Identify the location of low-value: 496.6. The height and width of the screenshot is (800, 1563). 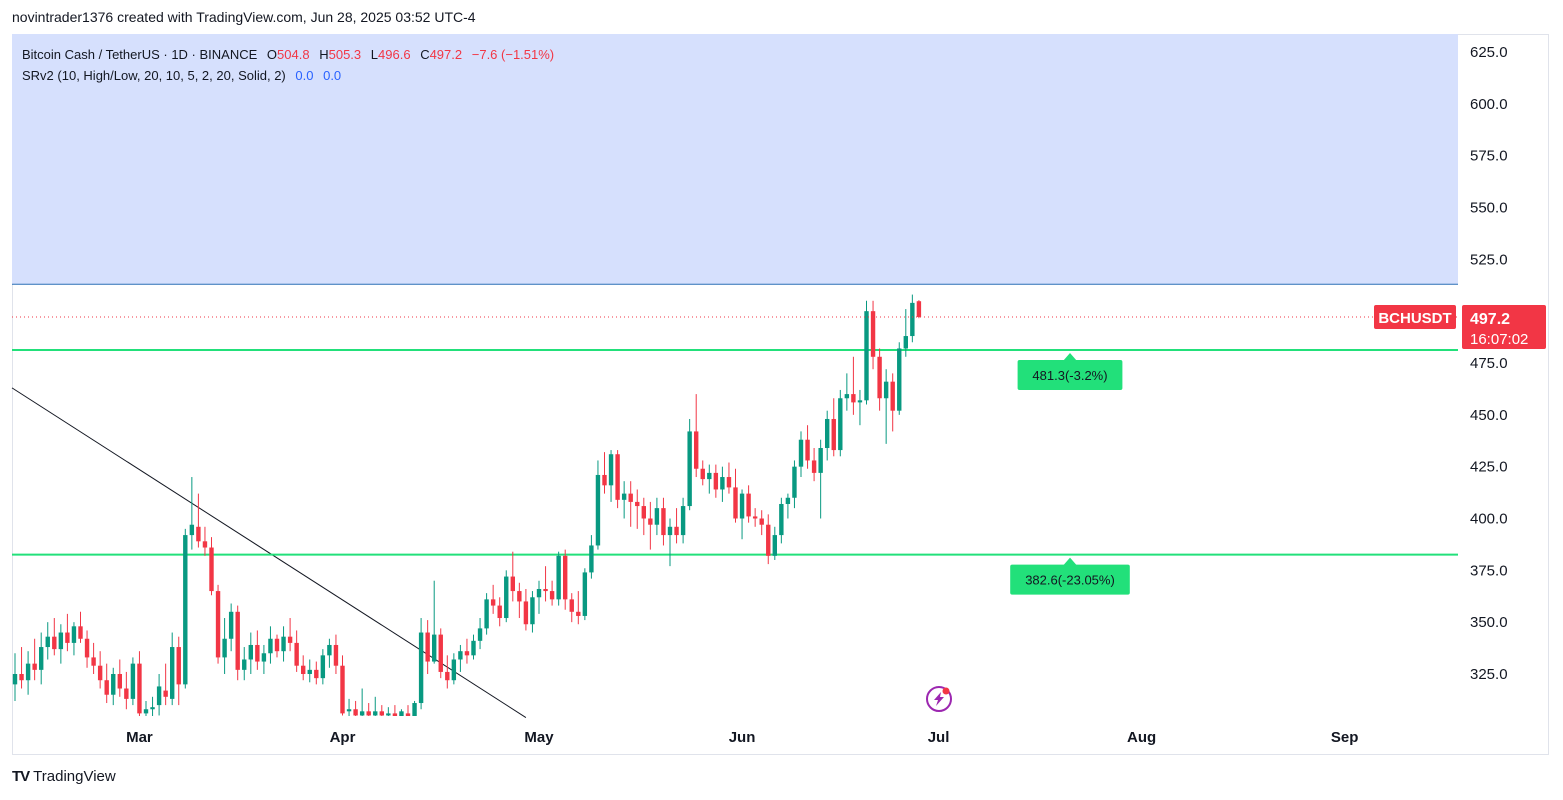
(394, 54).